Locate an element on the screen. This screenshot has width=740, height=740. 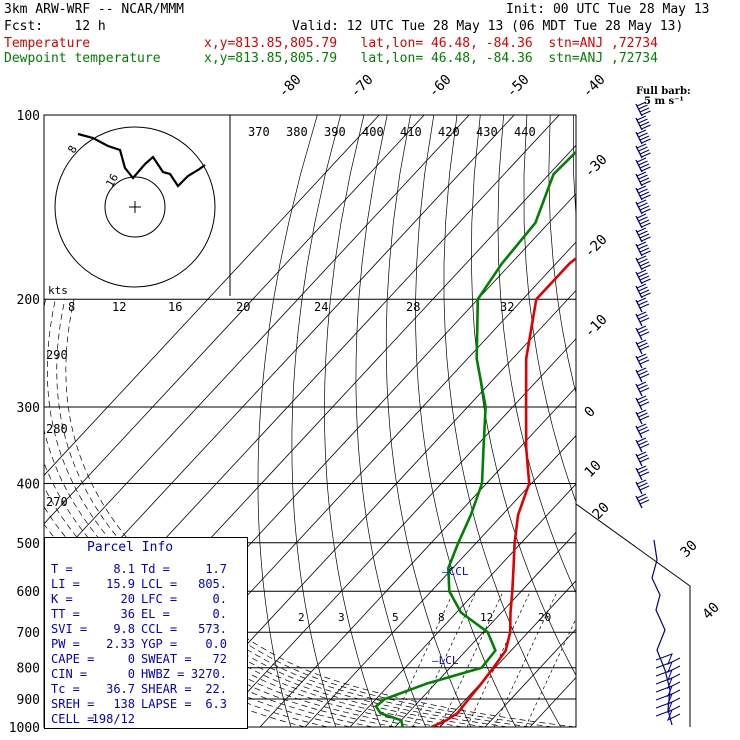
temperature-tick-label: 20 is located at coordinates (601, 511).